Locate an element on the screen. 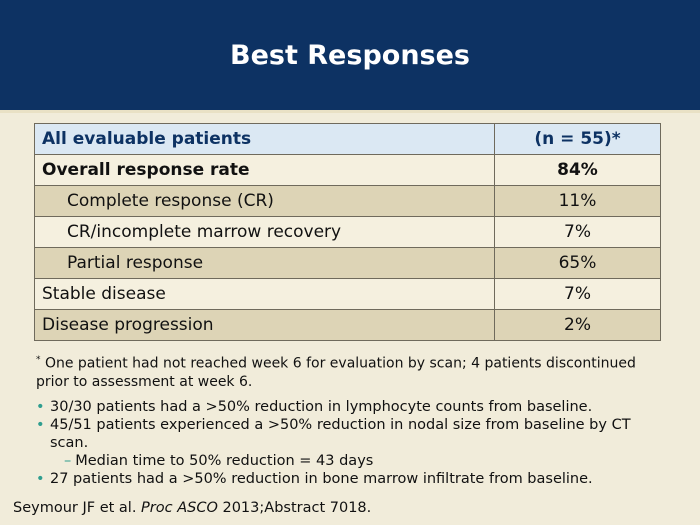 This screenshot has width=700, height=525. citation-authors: Seymour JF et al. is located at coordinates (75, 508).